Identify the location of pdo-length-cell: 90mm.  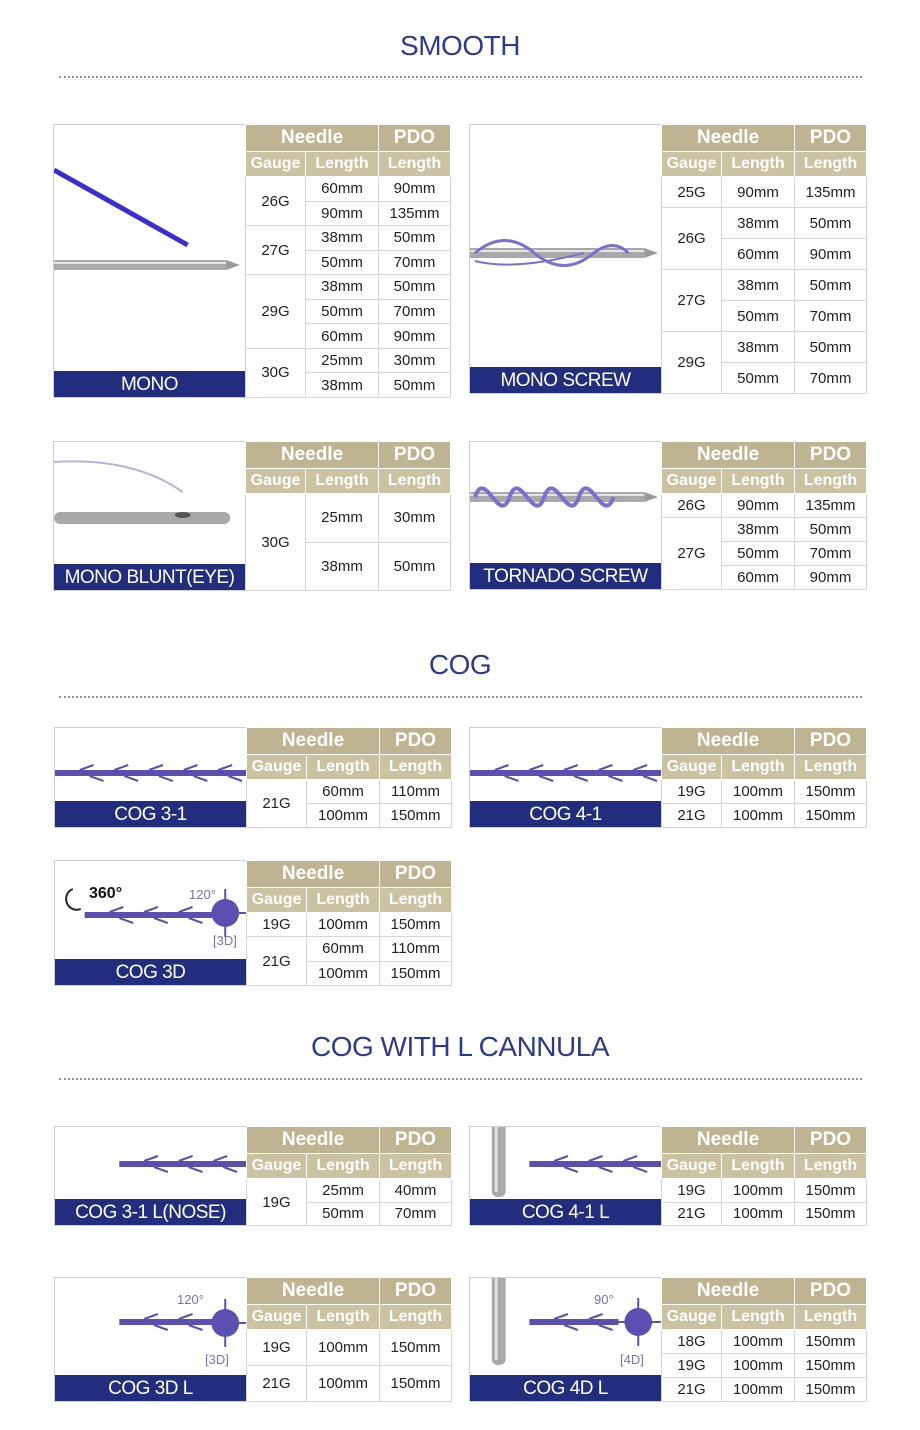
(830, 577).